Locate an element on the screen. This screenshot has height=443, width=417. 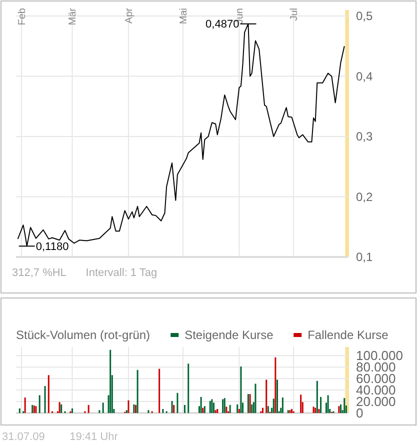
chart-title: Stück-Volumen (rot-grün) is located at coordinates (83, 335).